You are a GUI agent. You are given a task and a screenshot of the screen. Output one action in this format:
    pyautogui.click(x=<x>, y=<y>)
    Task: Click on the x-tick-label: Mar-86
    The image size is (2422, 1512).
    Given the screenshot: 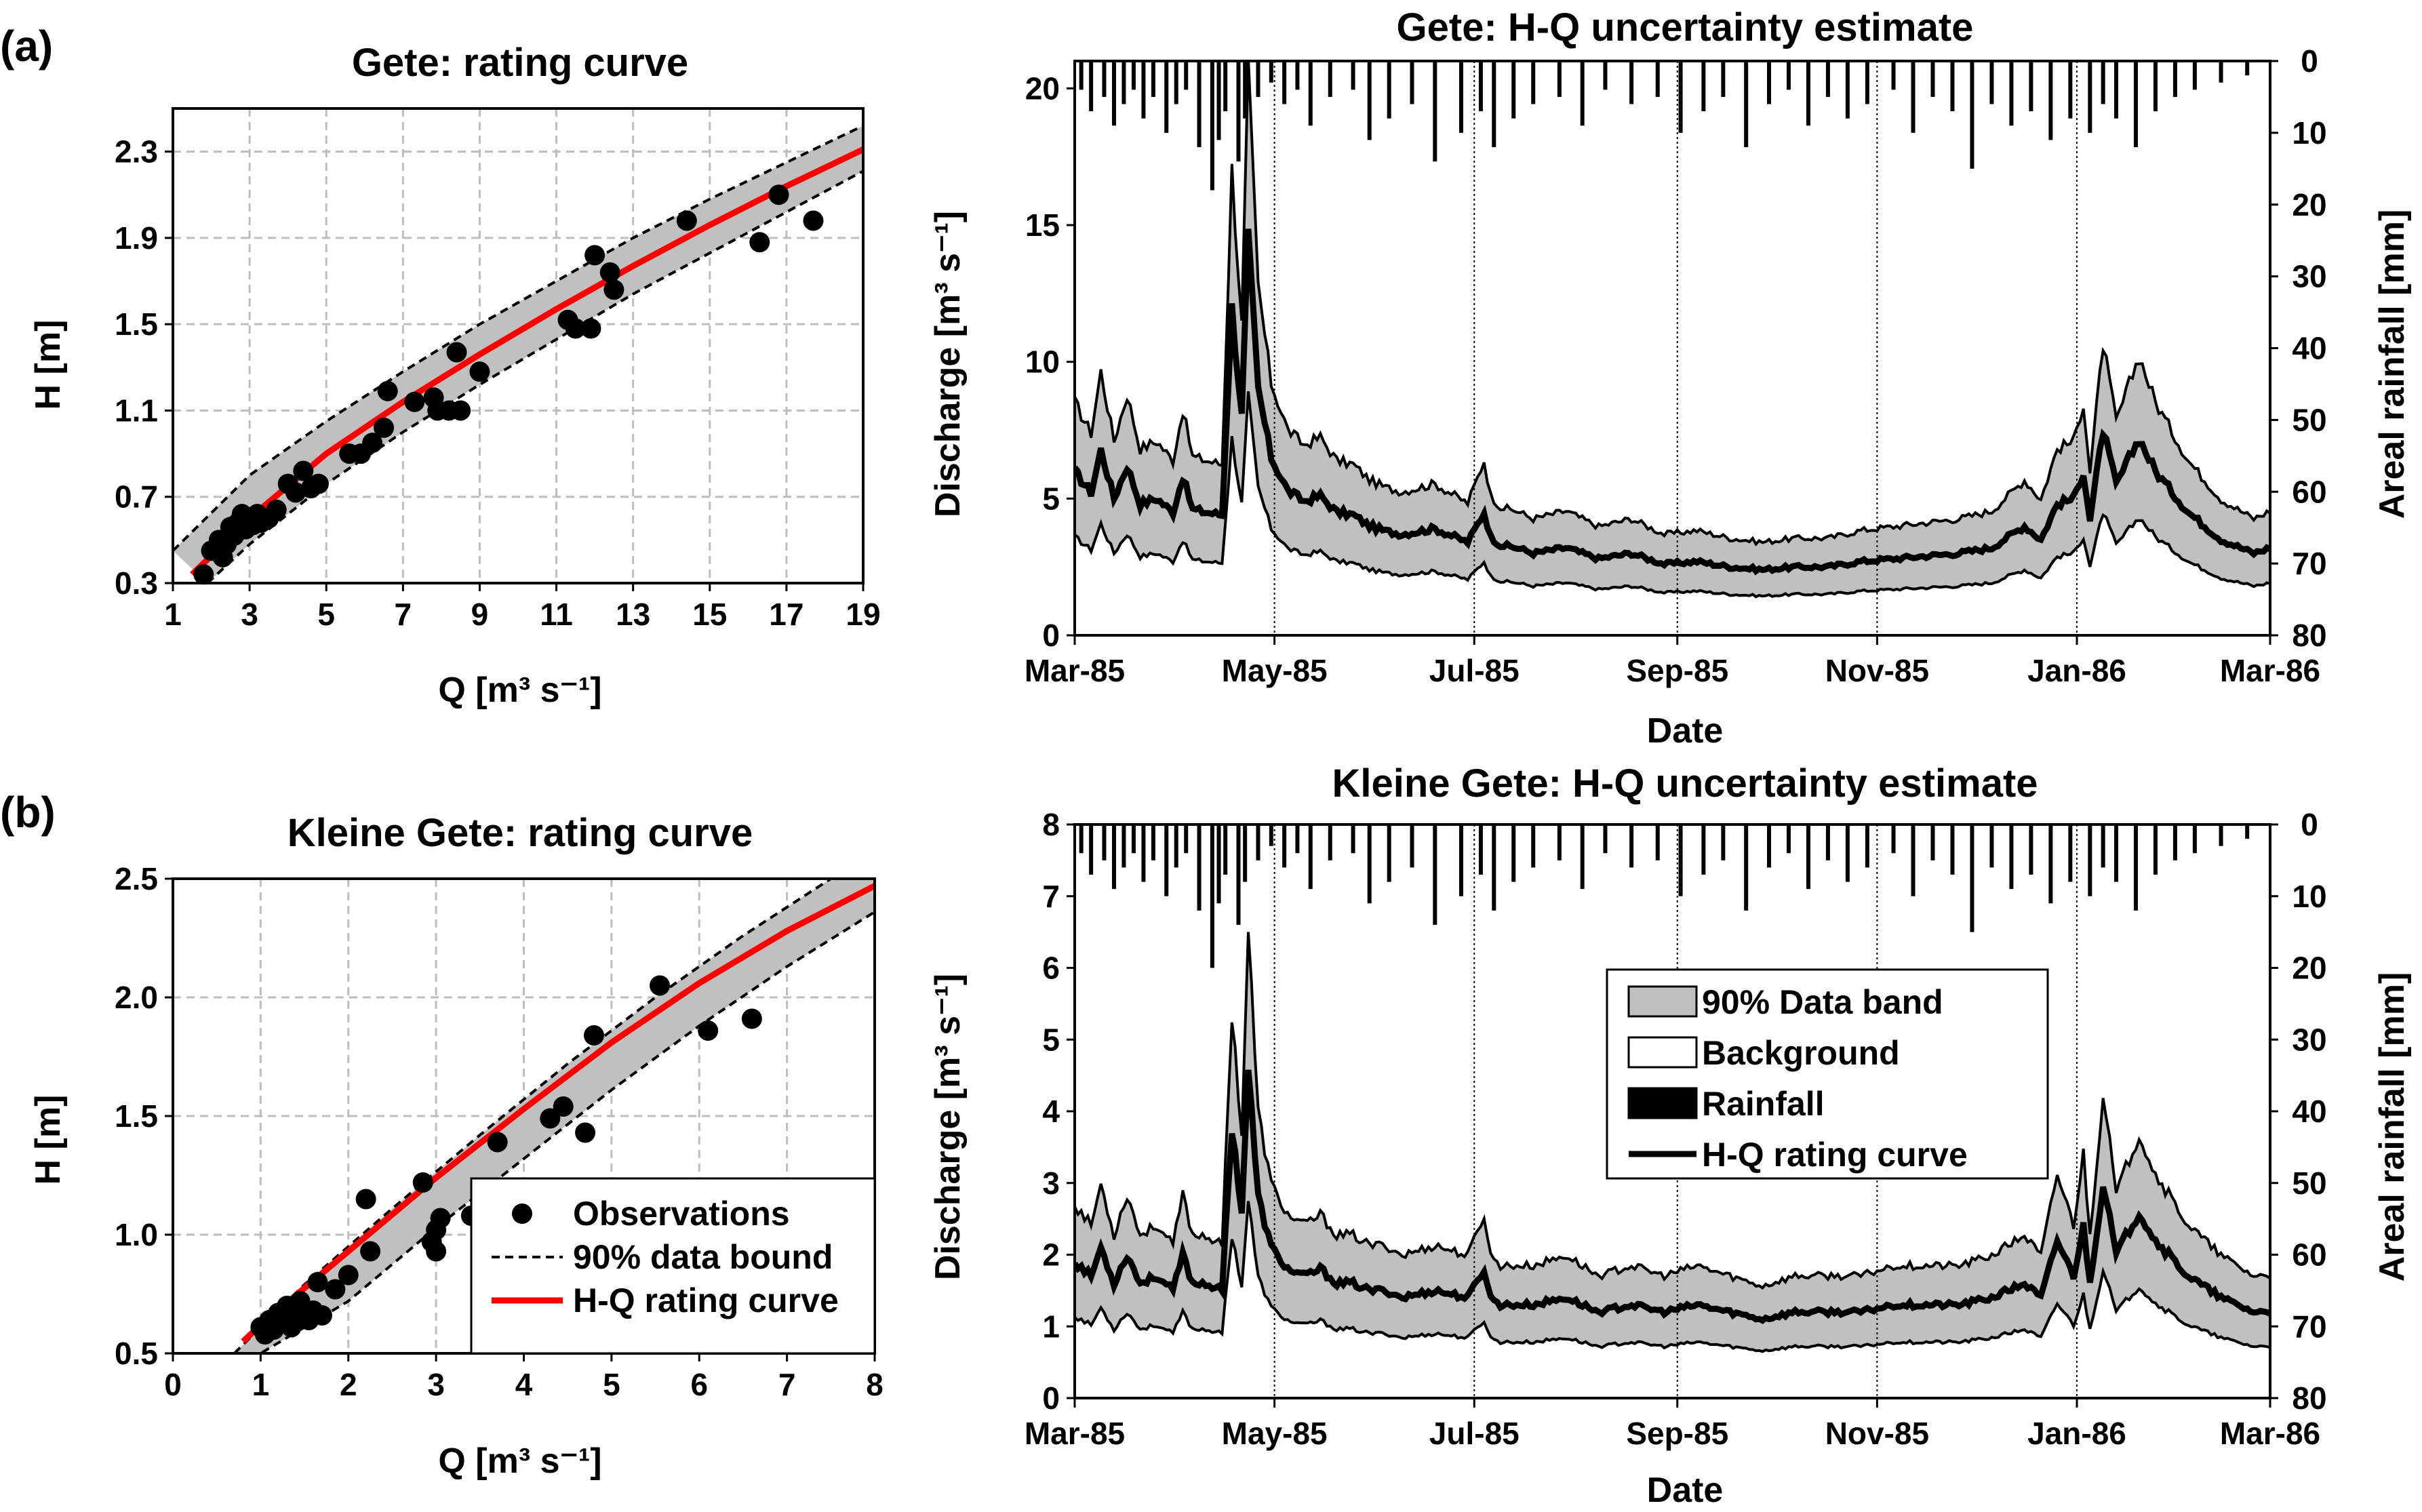 What is the action you would take?
    pyautogui.click(x=2270, y=670)
    